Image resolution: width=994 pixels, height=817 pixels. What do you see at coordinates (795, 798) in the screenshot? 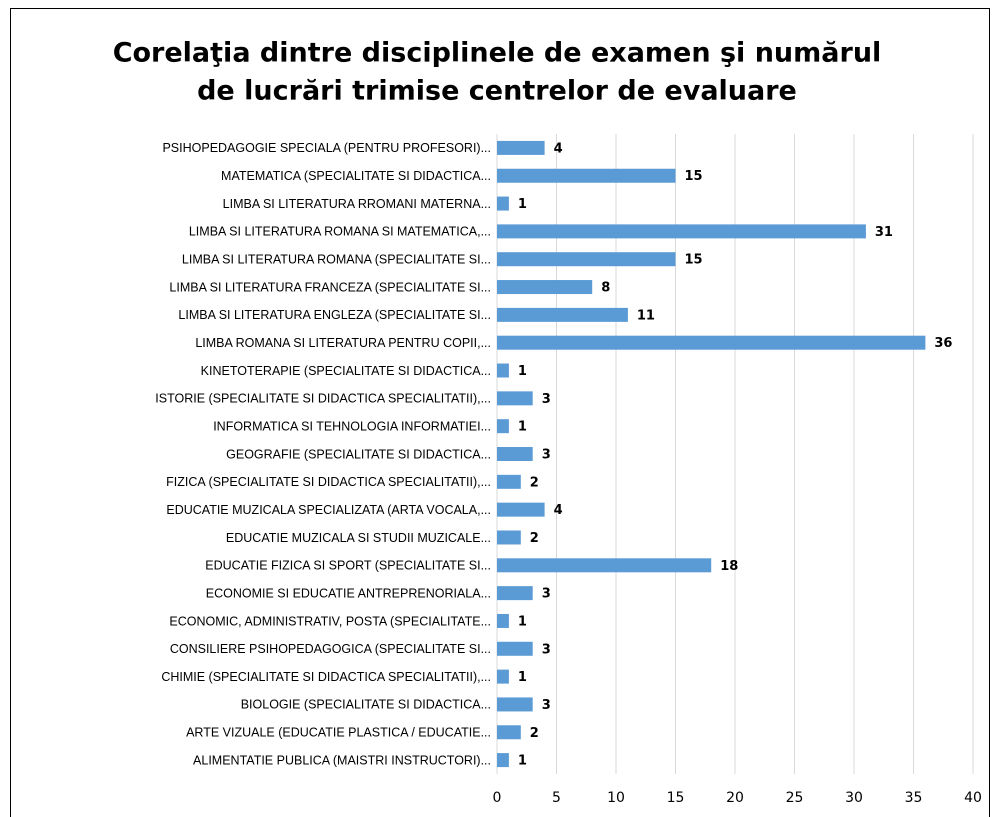
I see `x-tick-label: 25` at bounding box center [795, 798].